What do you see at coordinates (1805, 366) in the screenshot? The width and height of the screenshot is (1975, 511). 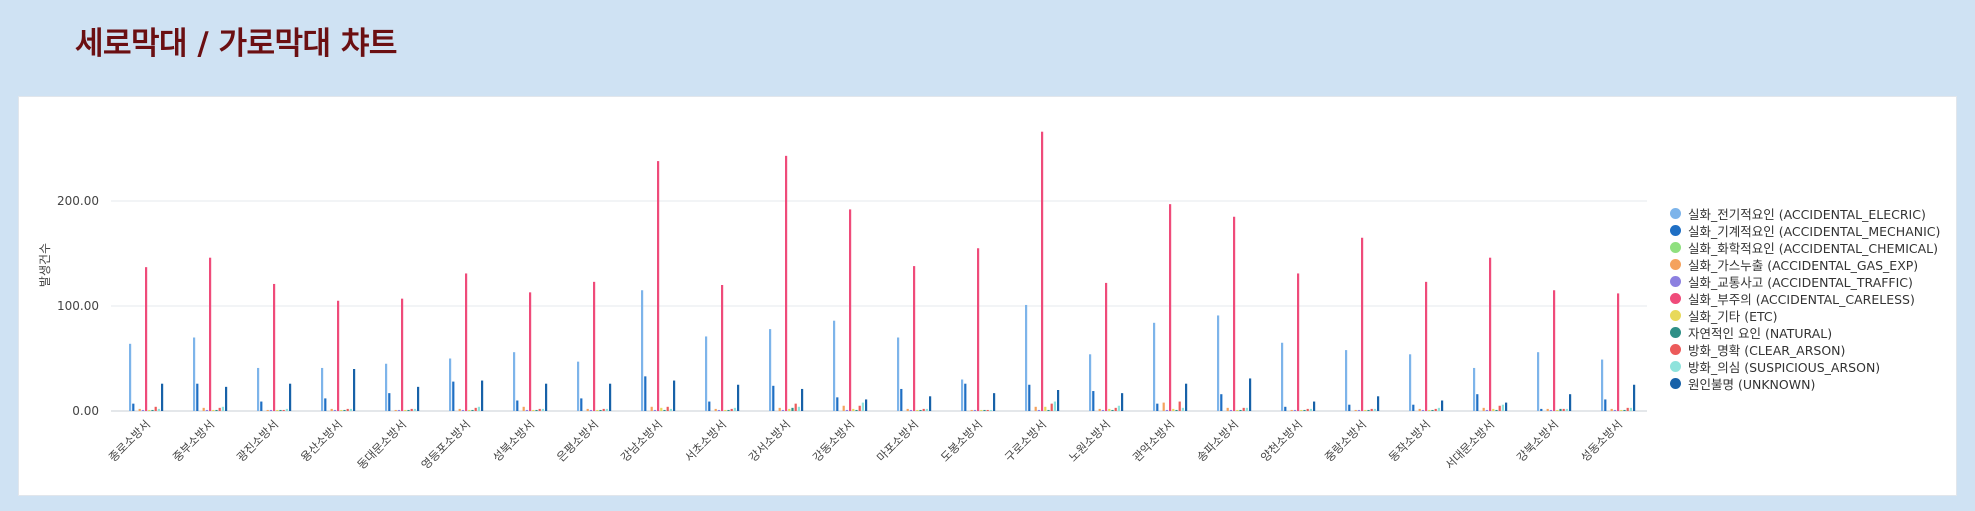 I see `legend-item: 방화_의심 (SUSPICIOUS_ARSON)` at bounding box center [1805, 366].